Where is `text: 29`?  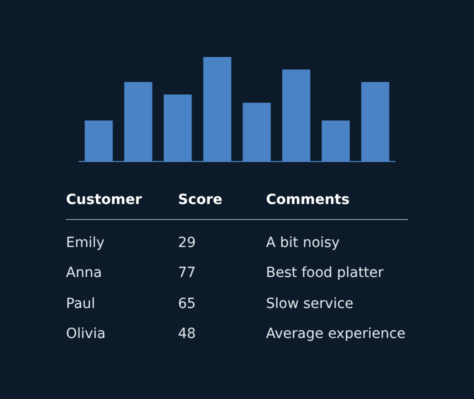
text: 29 is located at coordinates (187, 243).